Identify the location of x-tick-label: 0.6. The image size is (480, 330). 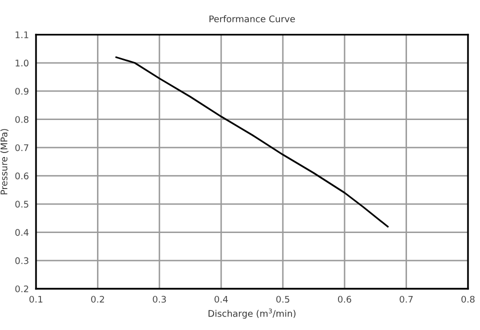
(345, 299).